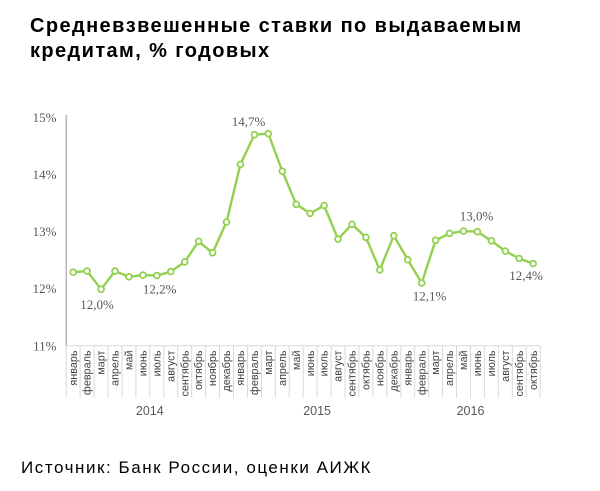 The height and width of the screenshot is (491, 600). What do you see at coordinates (317, 411) in the screenshot?
I see `svg-text: 2015` at bounding box center [317, 411].